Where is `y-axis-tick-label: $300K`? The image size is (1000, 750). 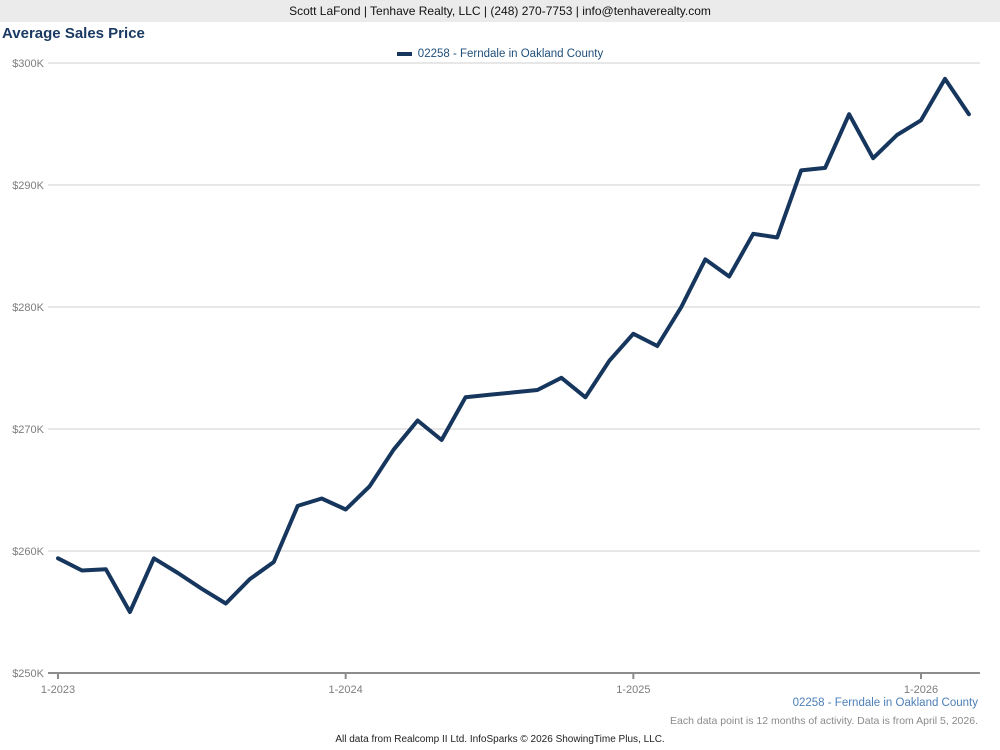 y-axis-tick-label: $300K is located at coordinates (28, 64).